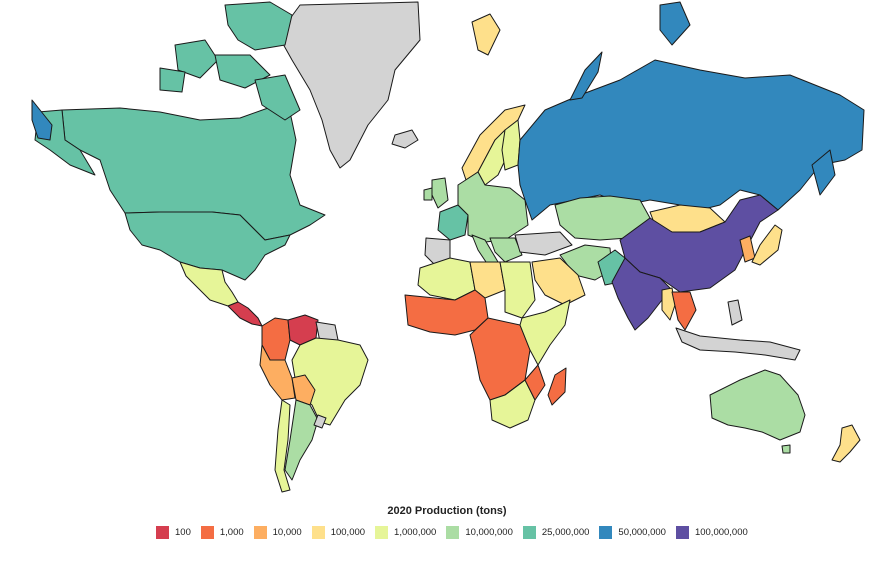 The image size is (894, 570). I want to click on legend-item: 25,000,000, so click(556, 532).